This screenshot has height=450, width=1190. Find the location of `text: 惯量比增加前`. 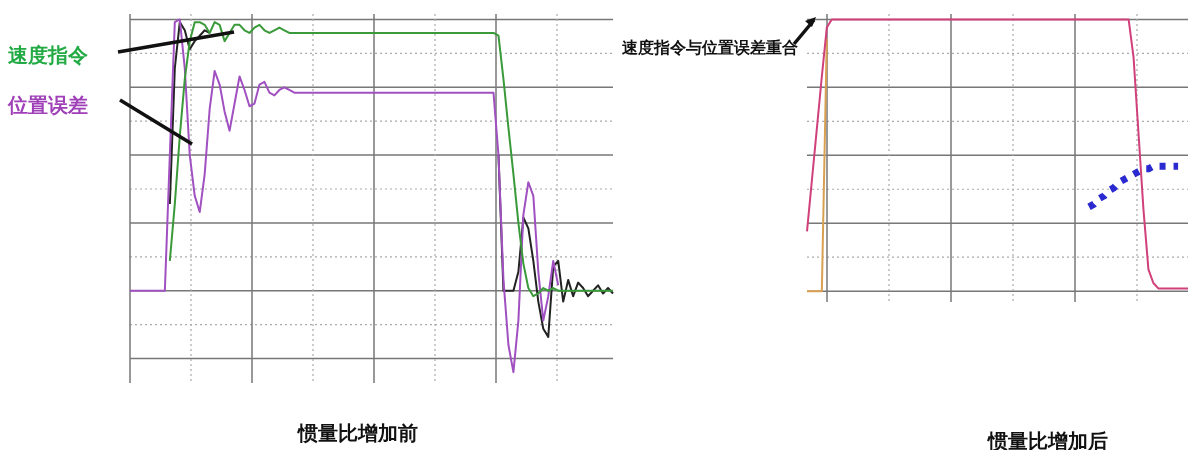

text: 惯量比增加前 is located at coordinates (357, 433).